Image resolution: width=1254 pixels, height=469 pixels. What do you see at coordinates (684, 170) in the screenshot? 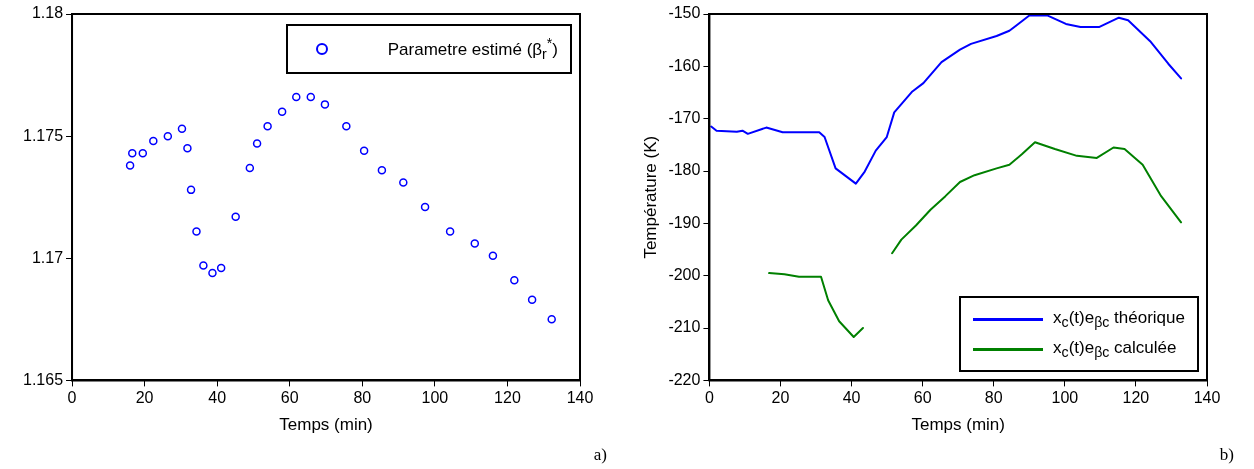
I see `y-tick-label: -180` at bounding box center [684, 170].